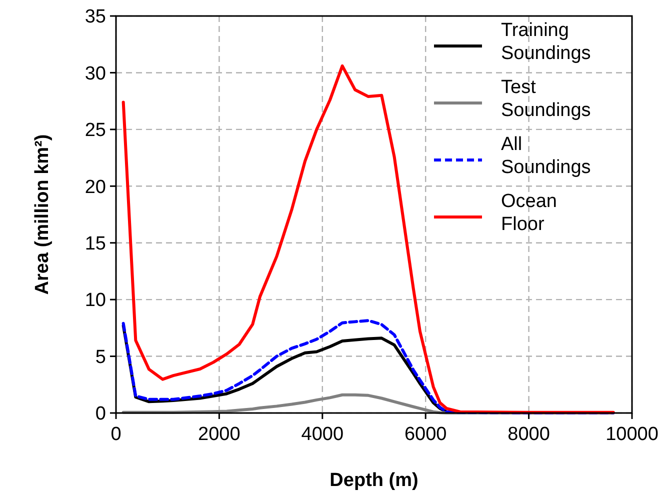  What do you see at coordinates (116, 434) in the screenshot?
I see `x-tick-label: 0` at bounding box center [116, 434].